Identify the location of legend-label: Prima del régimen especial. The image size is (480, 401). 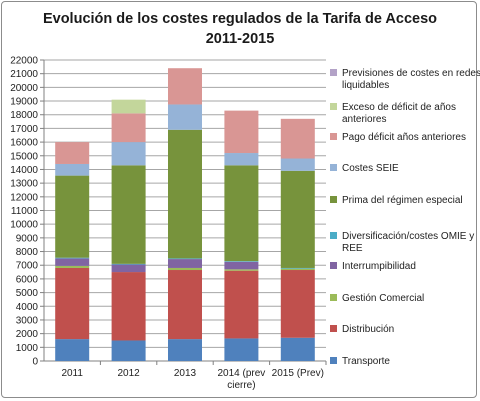
(402, 200).